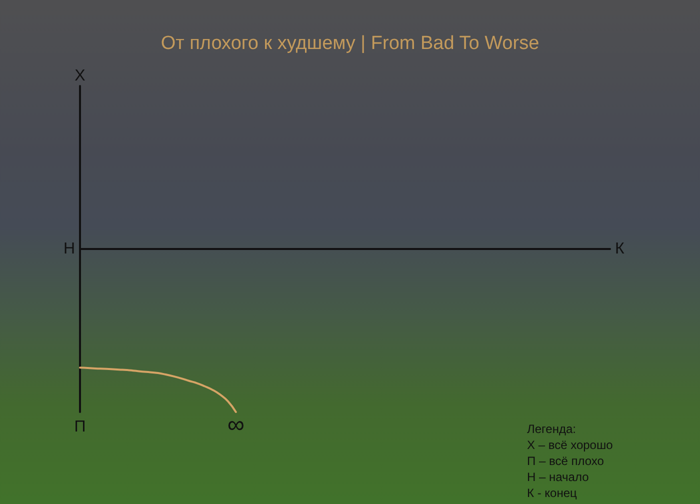 This screenshot has height=504, width=700. What do you see at coordinates (570, 461) in the screenshot?
I see `text: Легенда: Х – всё хорошо П – всё плохо Н – начало К - конец` at bounding box center [570, 461].